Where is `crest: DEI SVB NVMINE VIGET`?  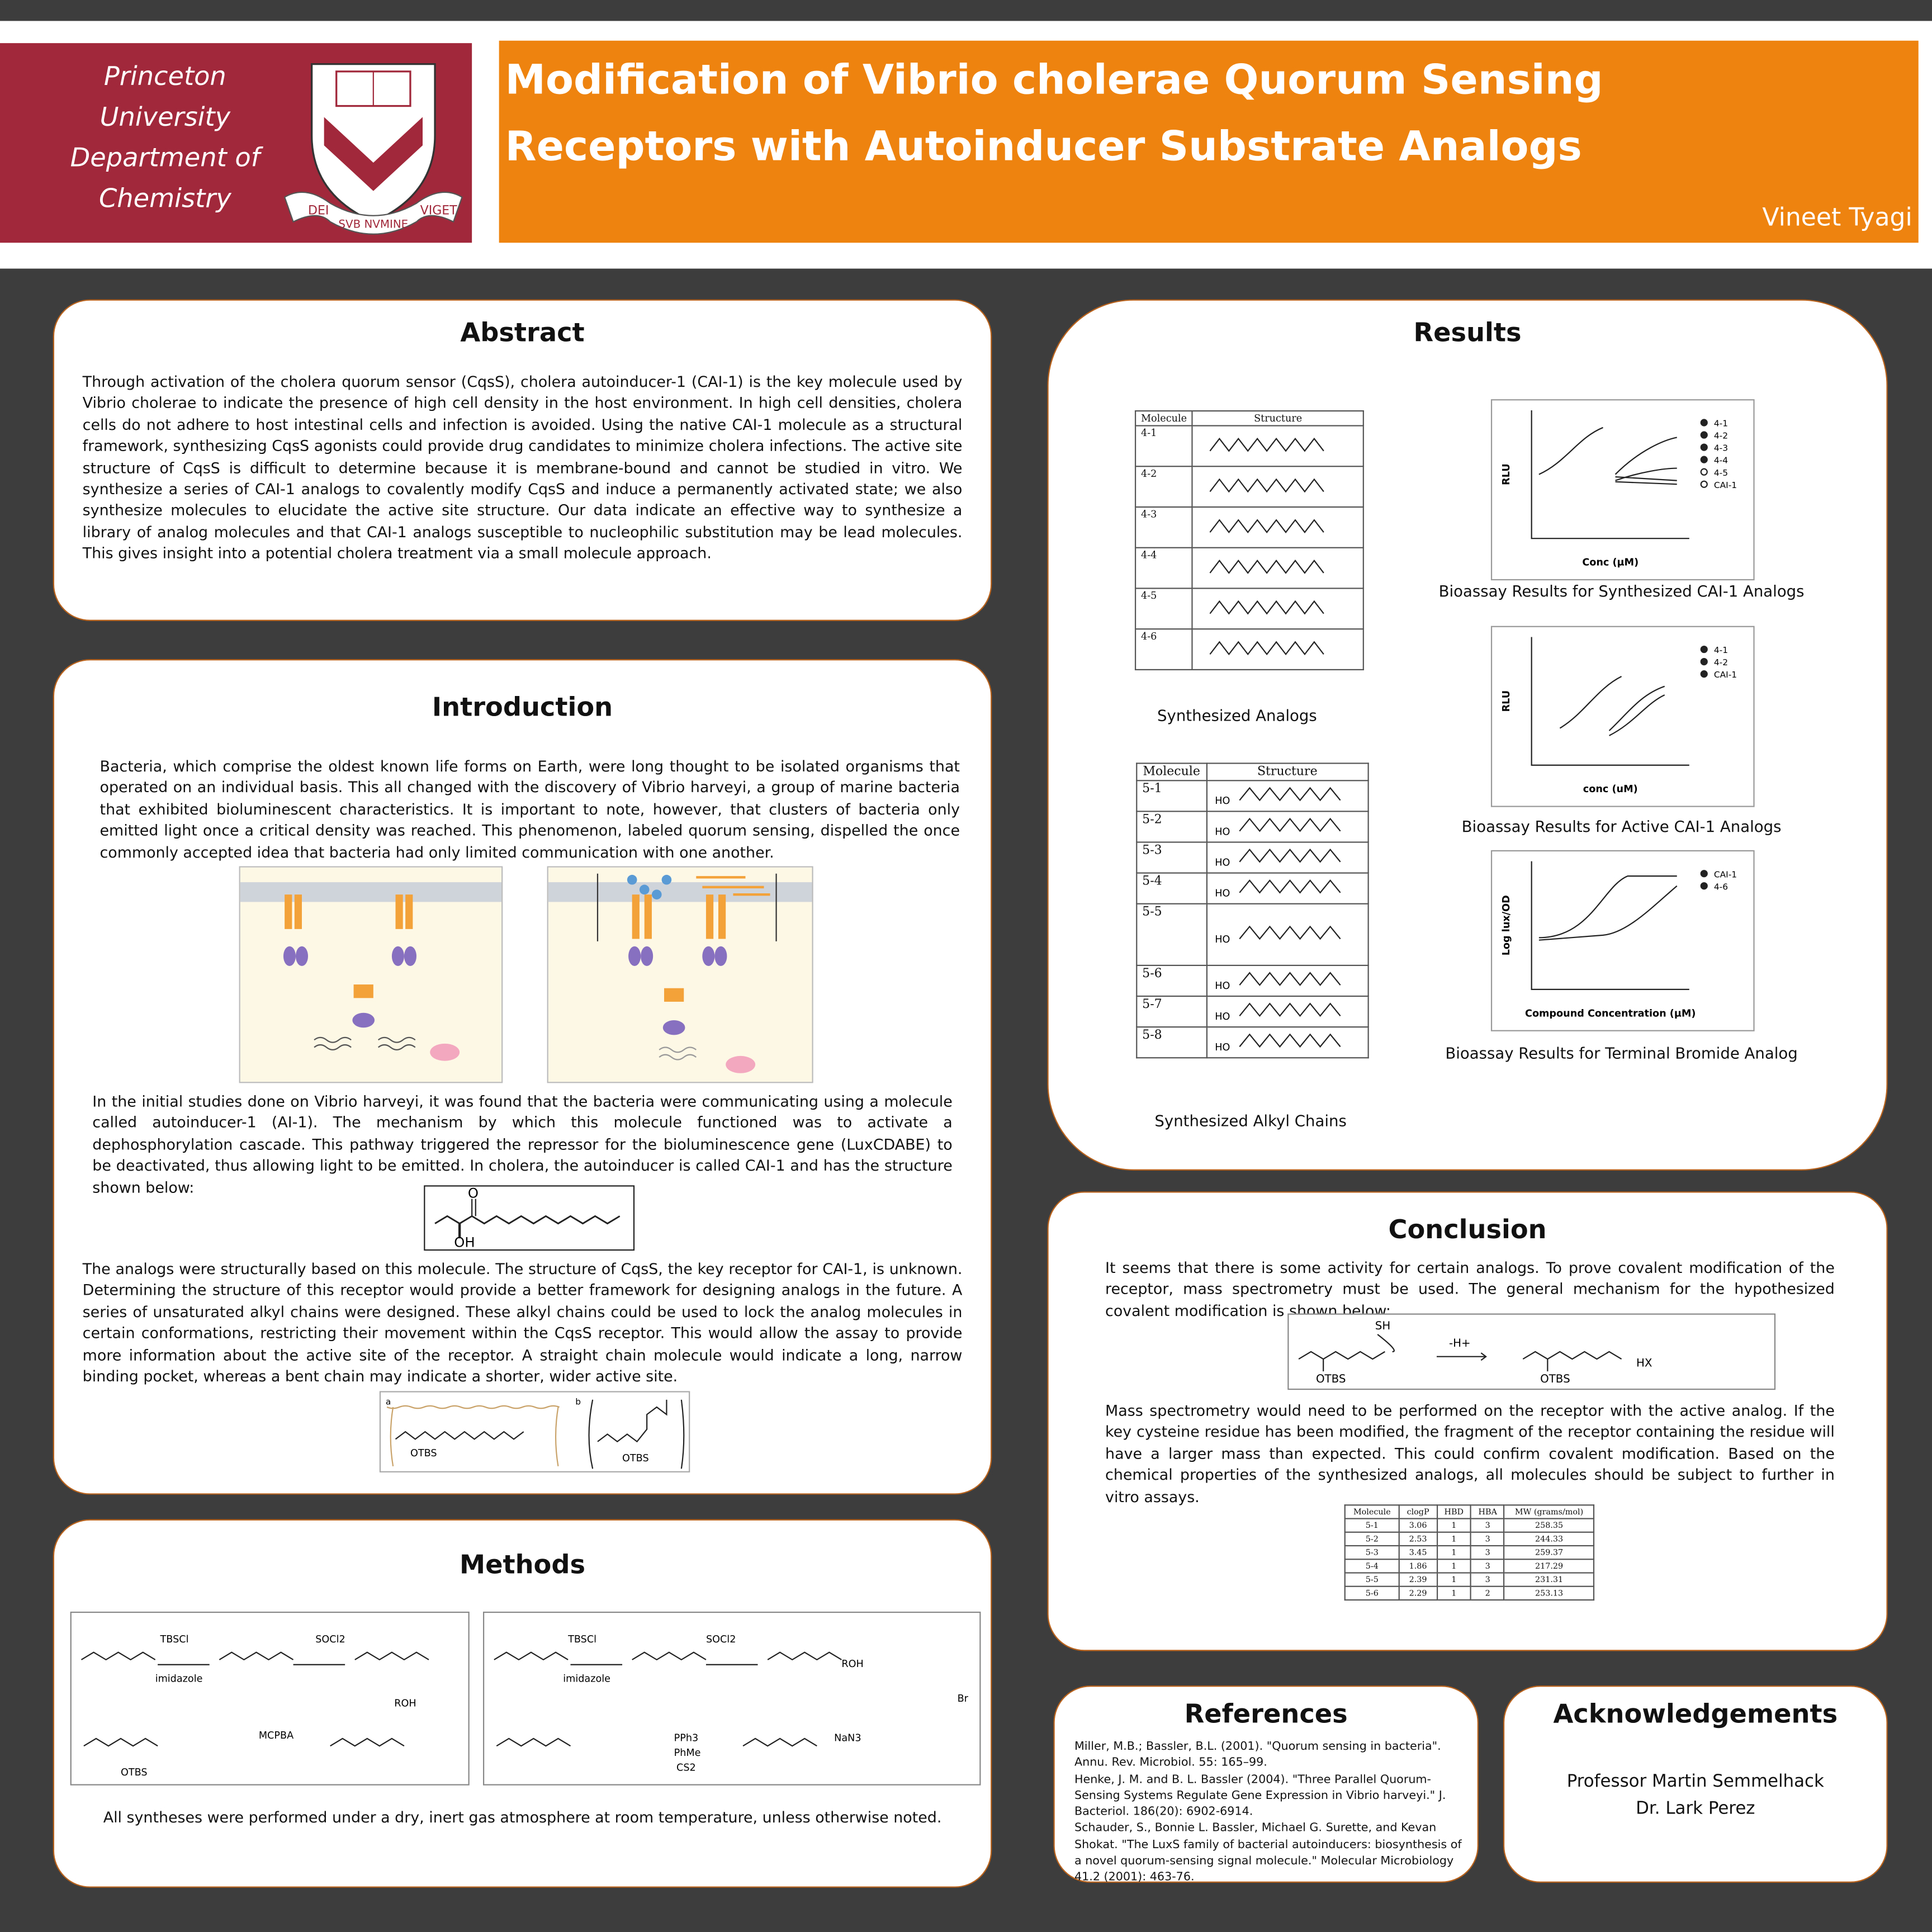
crest: DEI SVB NVMINE VIGET is located at coordinates (373, 149).